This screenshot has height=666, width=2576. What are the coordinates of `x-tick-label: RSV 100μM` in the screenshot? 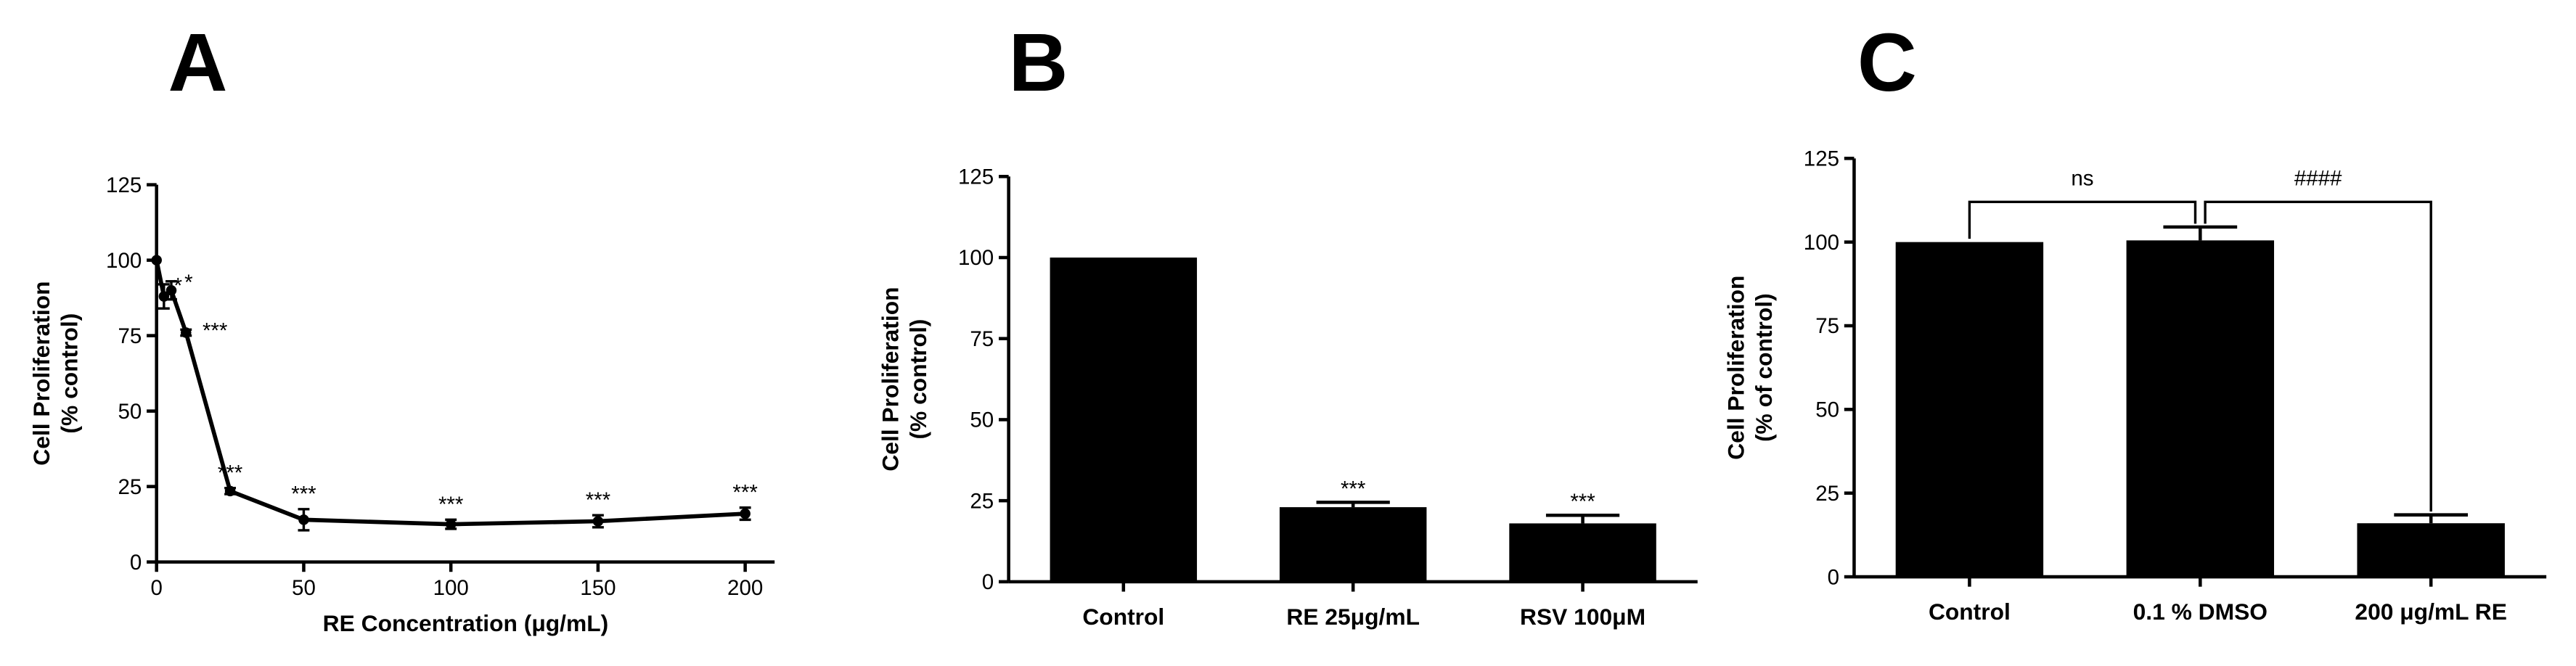 It's located at (1583, 617).